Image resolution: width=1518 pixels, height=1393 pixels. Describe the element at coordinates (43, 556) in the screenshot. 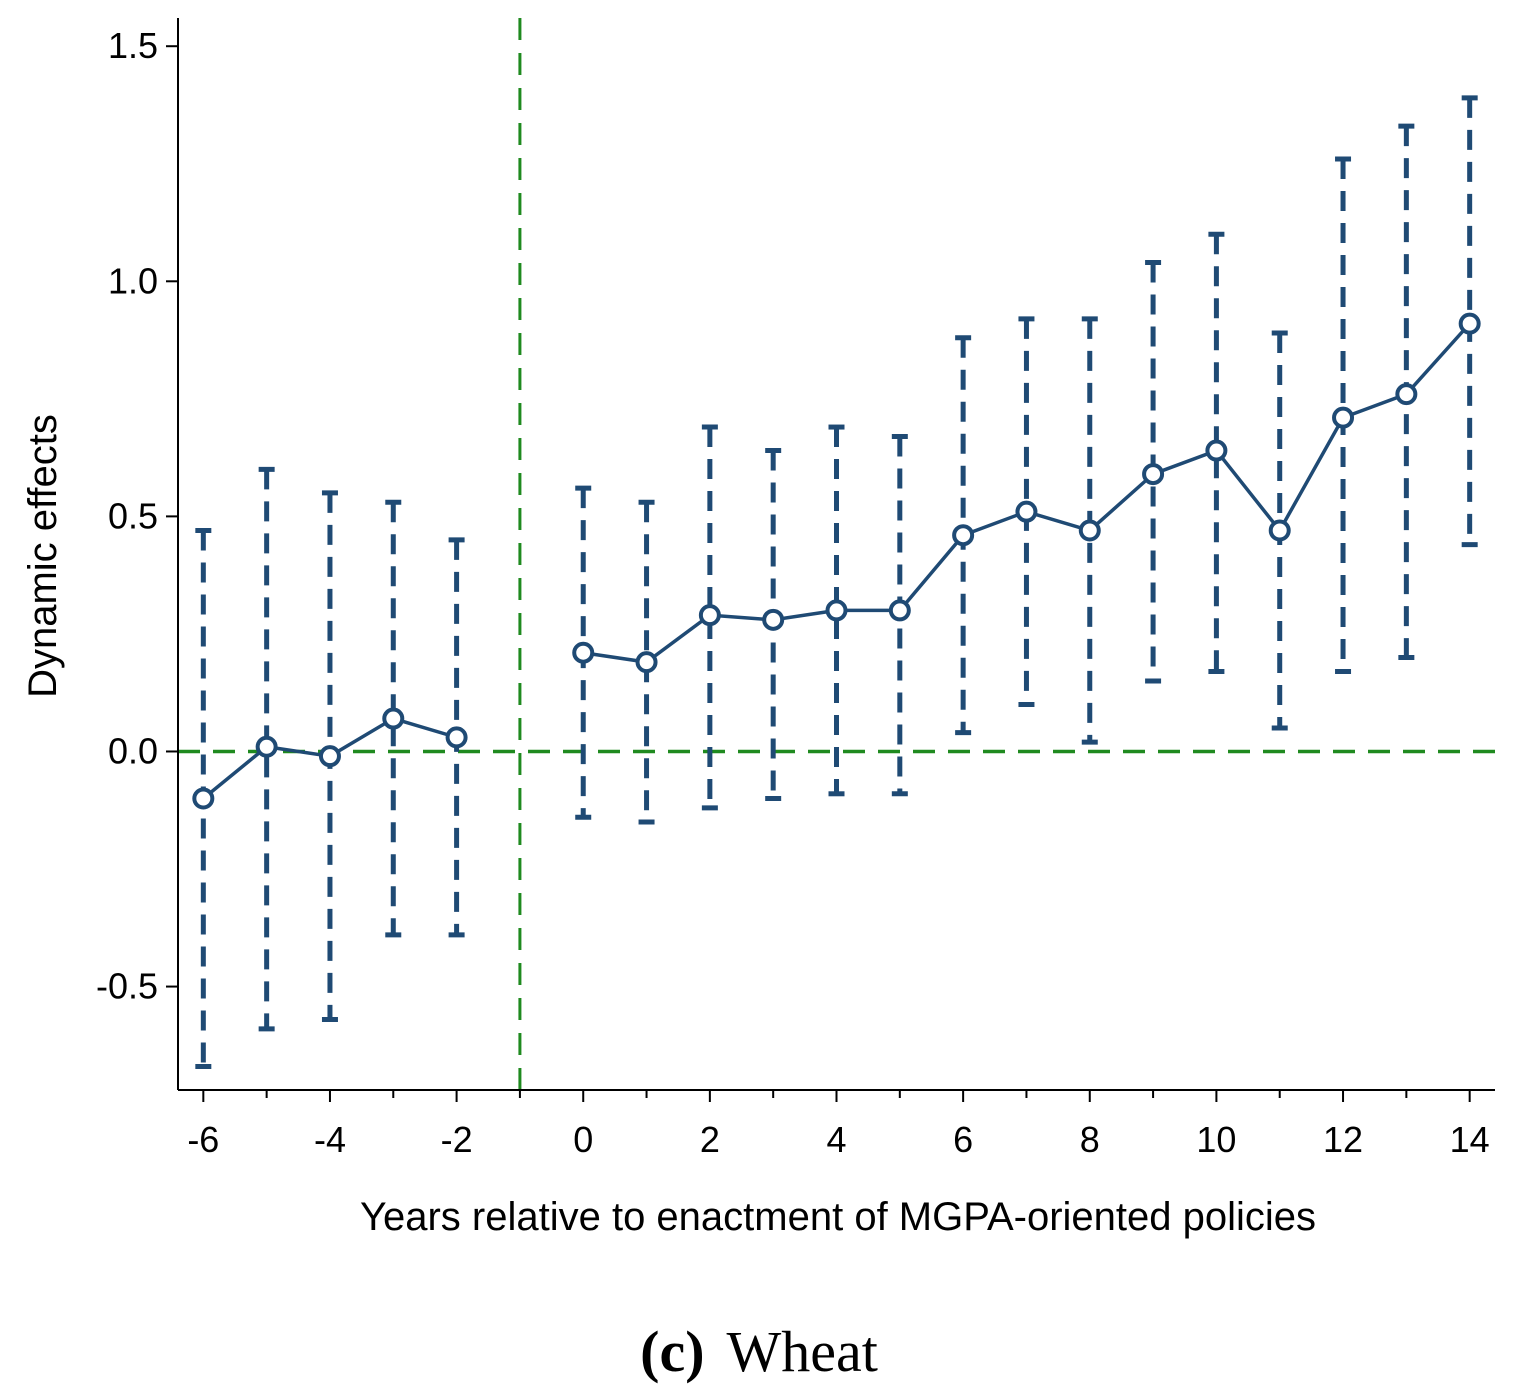

I see `y-axis-title: Dynamic effects` at that location.